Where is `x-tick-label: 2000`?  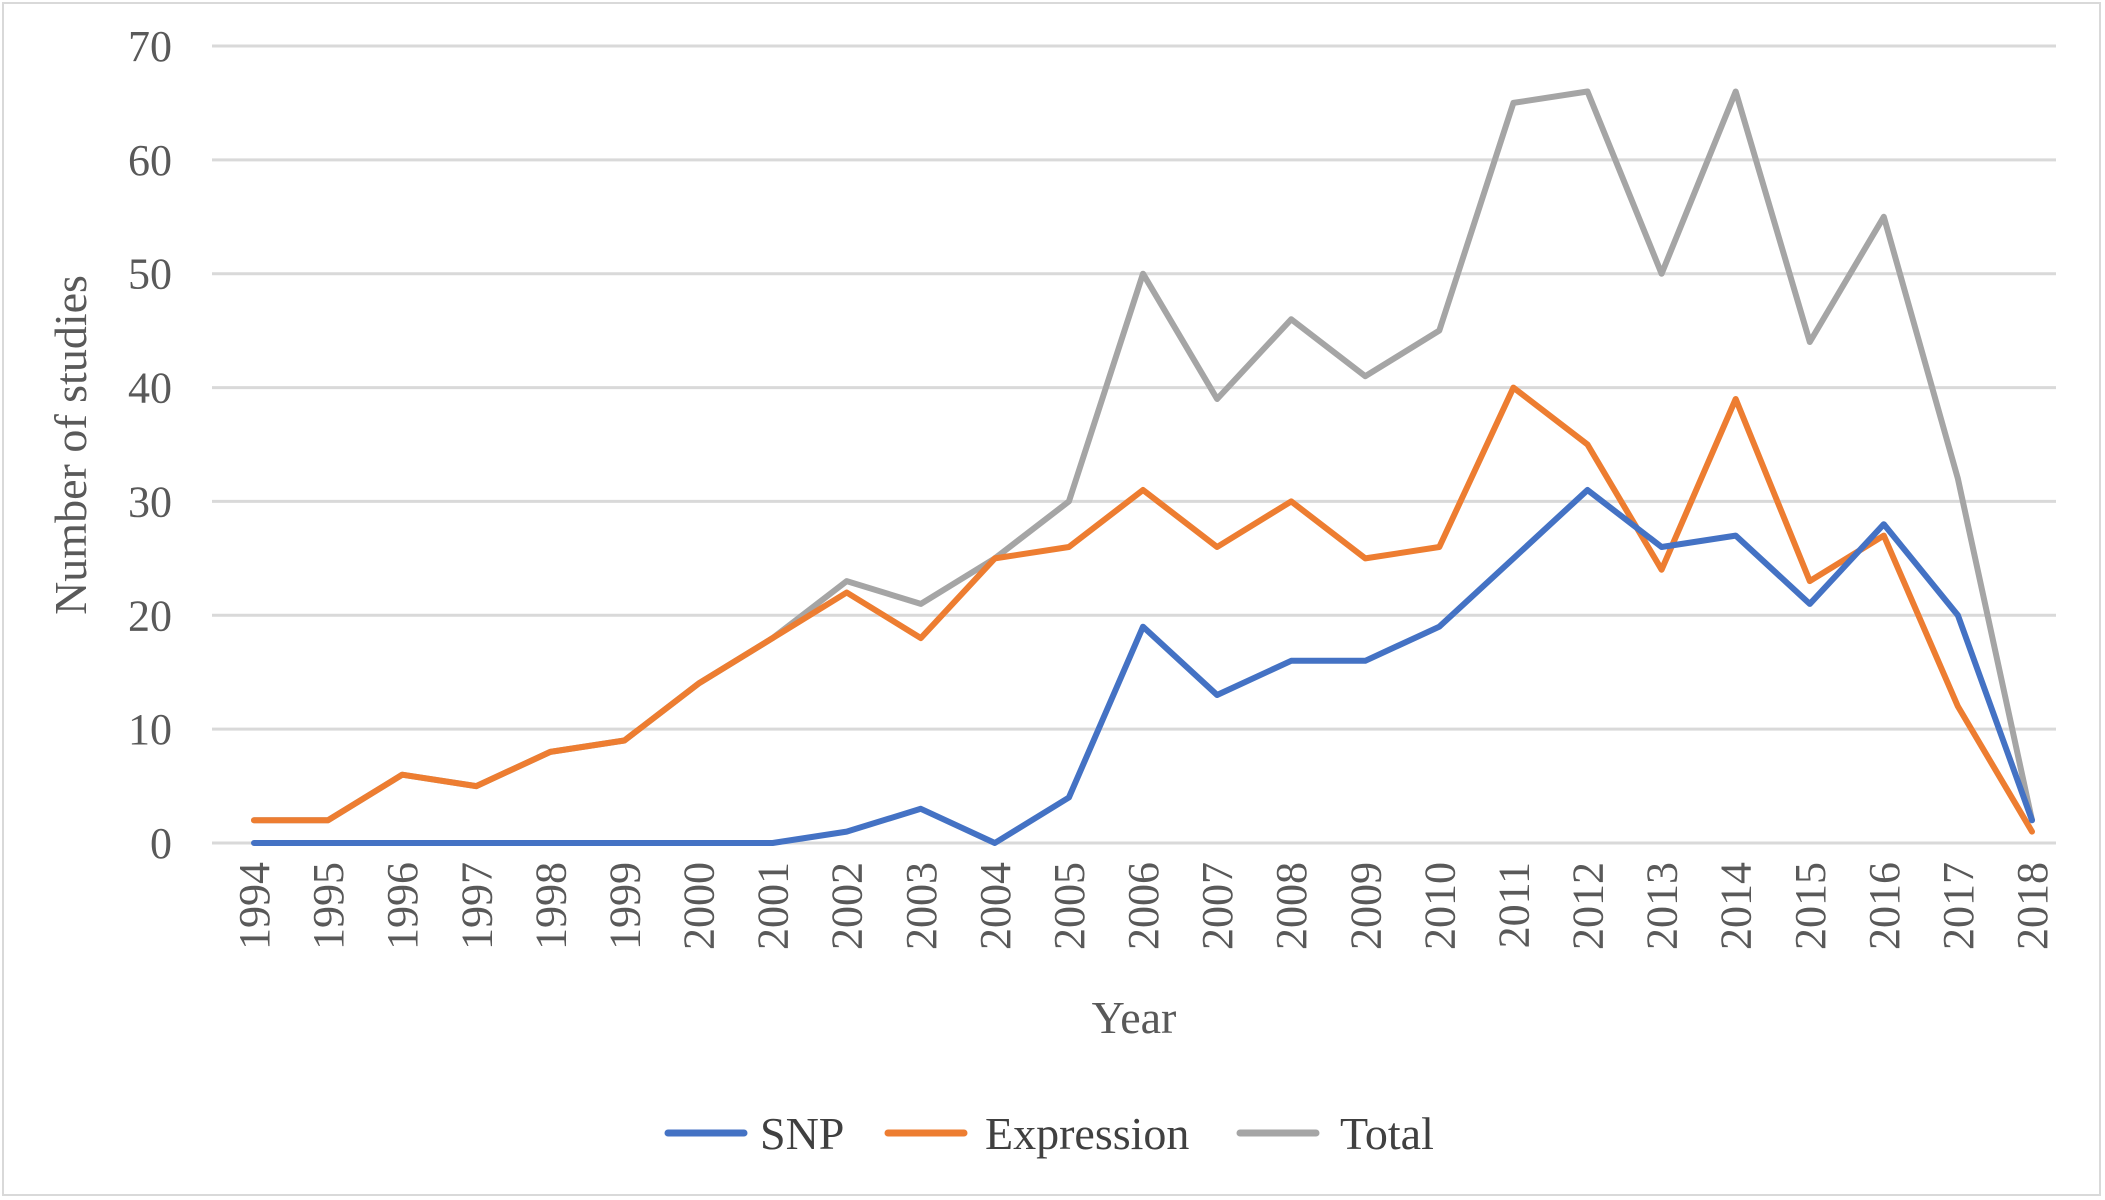 x-tick-label: 2000 is located at coordinates (699, 906).